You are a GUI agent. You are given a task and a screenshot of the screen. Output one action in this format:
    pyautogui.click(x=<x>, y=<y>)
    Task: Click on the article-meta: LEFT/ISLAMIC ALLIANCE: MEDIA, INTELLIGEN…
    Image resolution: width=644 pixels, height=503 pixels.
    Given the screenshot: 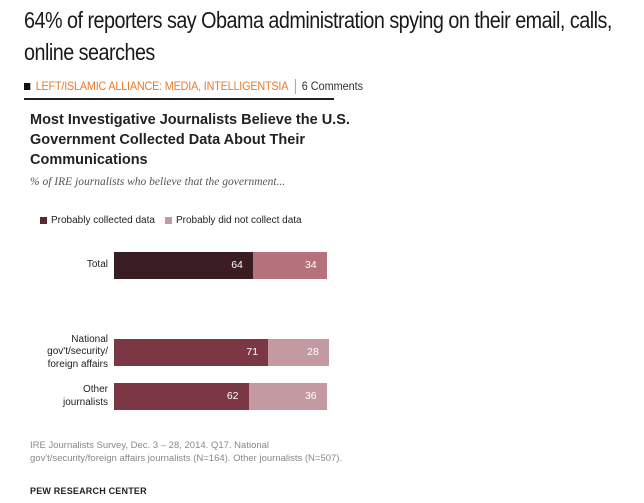 What is the action you would take?
    pyautogui.click(x=193, y=86)
    